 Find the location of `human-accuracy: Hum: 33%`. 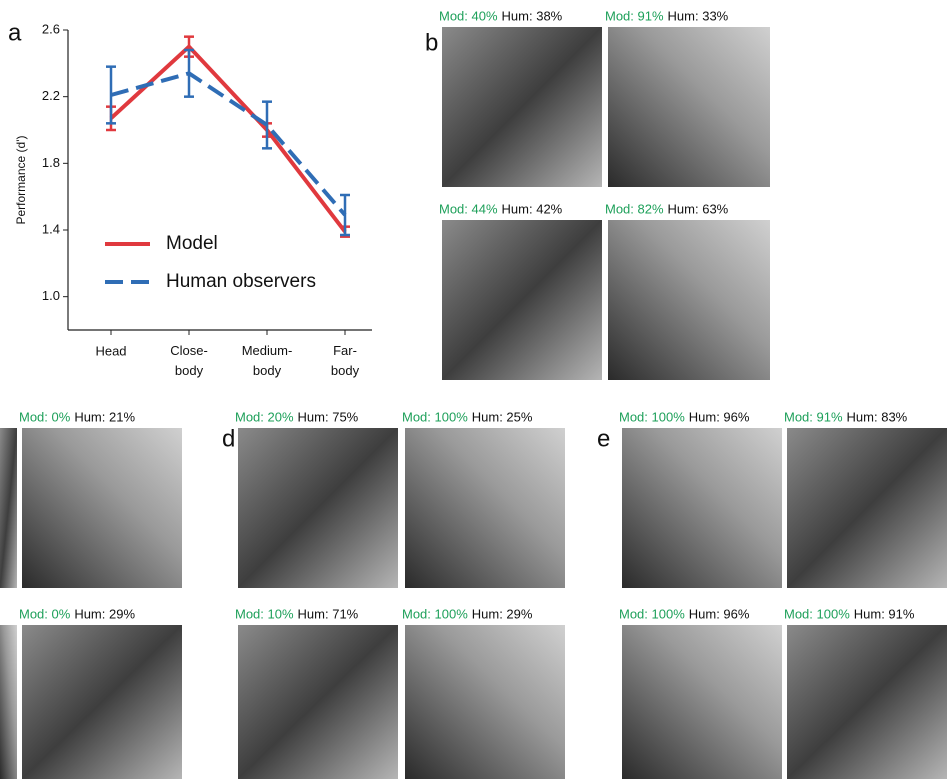

human-accuracy: Hum: 33% is located at coordinates (698, 15).